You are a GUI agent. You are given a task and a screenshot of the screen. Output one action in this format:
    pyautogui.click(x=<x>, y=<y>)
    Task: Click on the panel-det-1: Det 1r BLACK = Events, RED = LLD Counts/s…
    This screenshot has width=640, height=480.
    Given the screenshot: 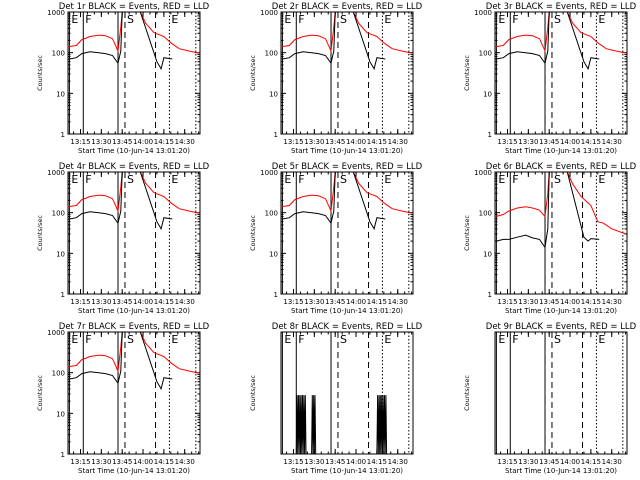 What is the action you would take?
    pyautogui.click(x=123, y=78)
    